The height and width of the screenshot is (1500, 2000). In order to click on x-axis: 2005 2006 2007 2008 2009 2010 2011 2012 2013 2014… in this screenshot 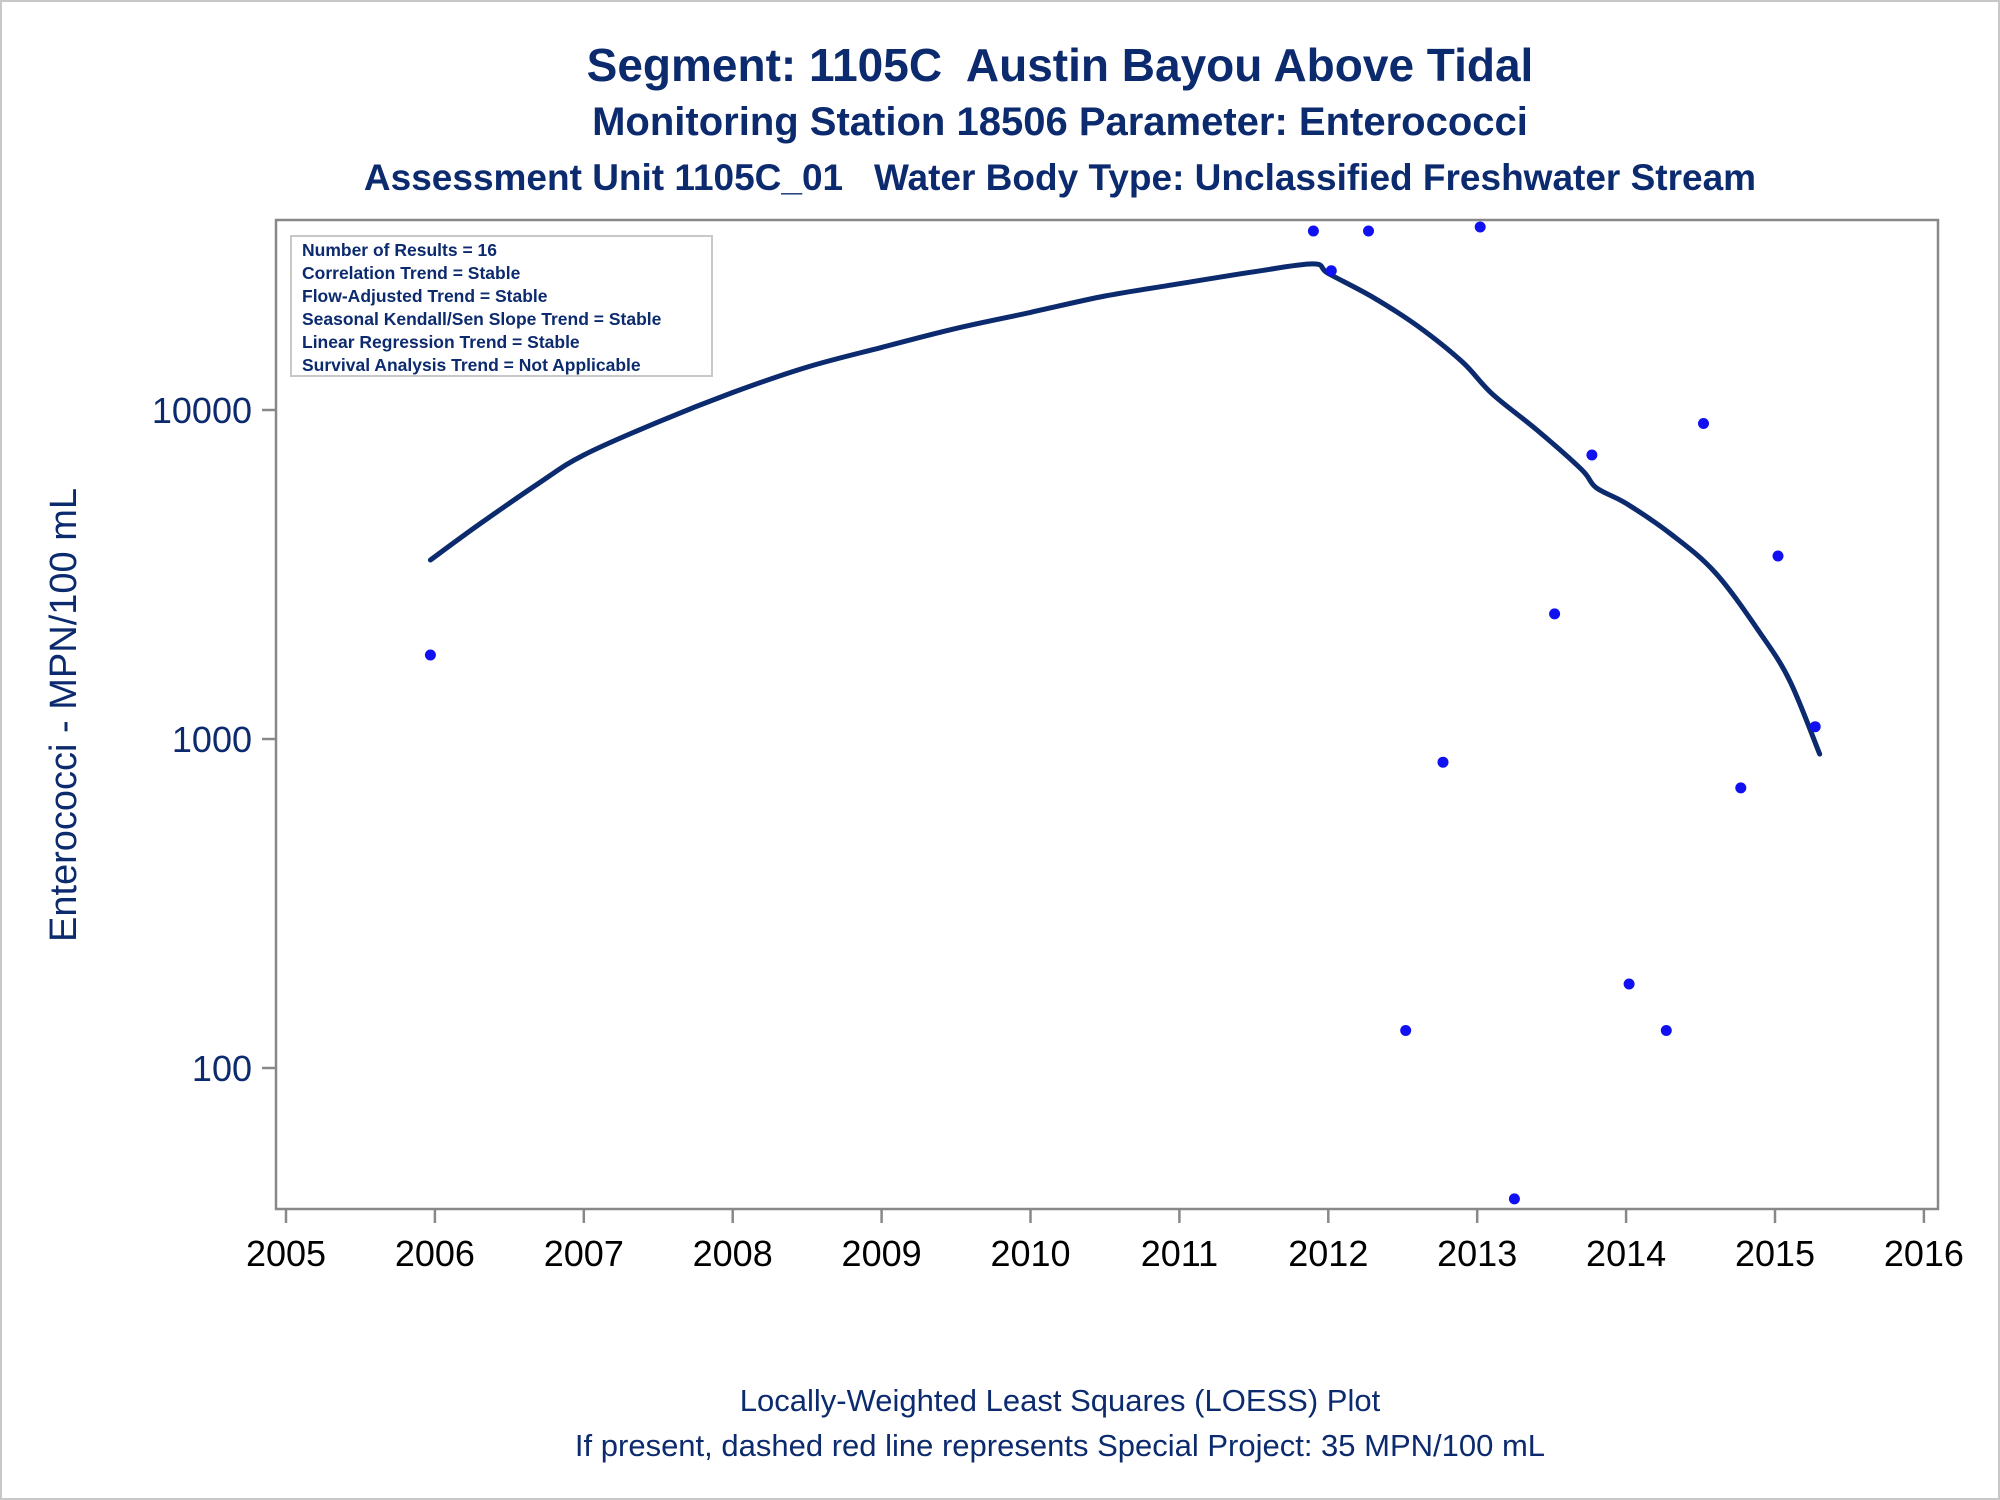, I will do `click(1105, 1241)`.